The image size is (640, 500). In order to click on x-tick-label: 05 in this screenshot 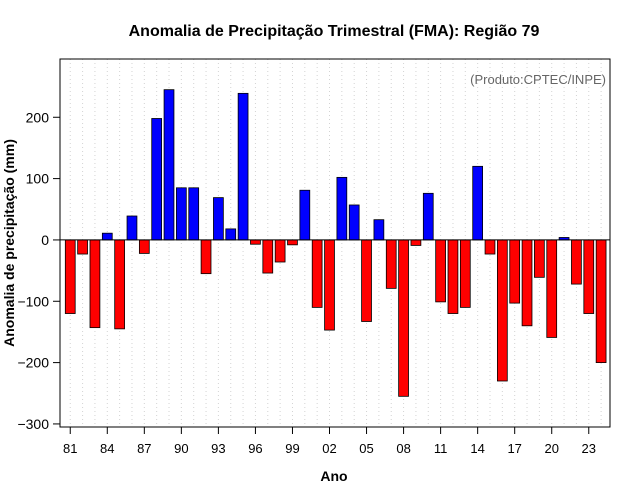, I will do `click(366, 448)`.